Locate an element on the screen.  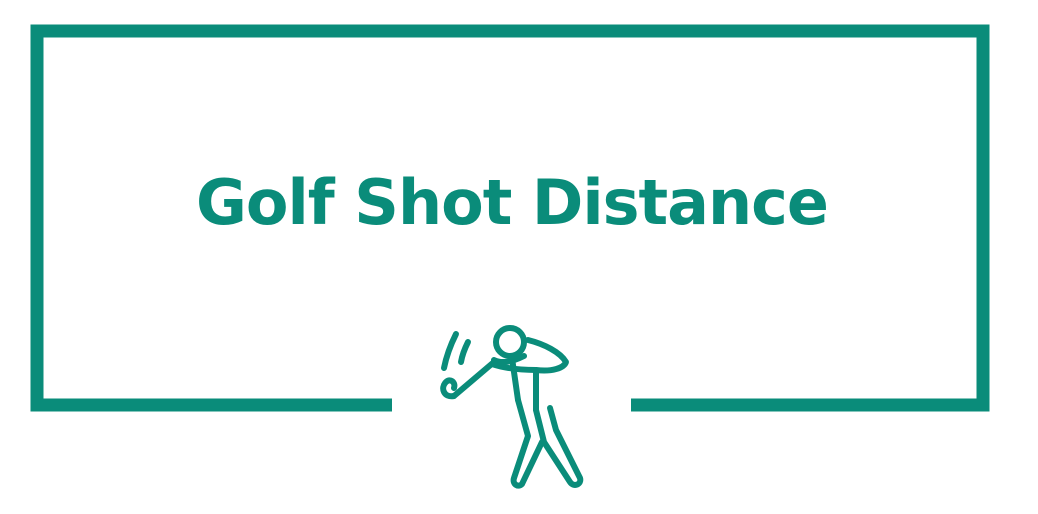
page-title: Golf Shot Distance is located at coordinates (512, 202).